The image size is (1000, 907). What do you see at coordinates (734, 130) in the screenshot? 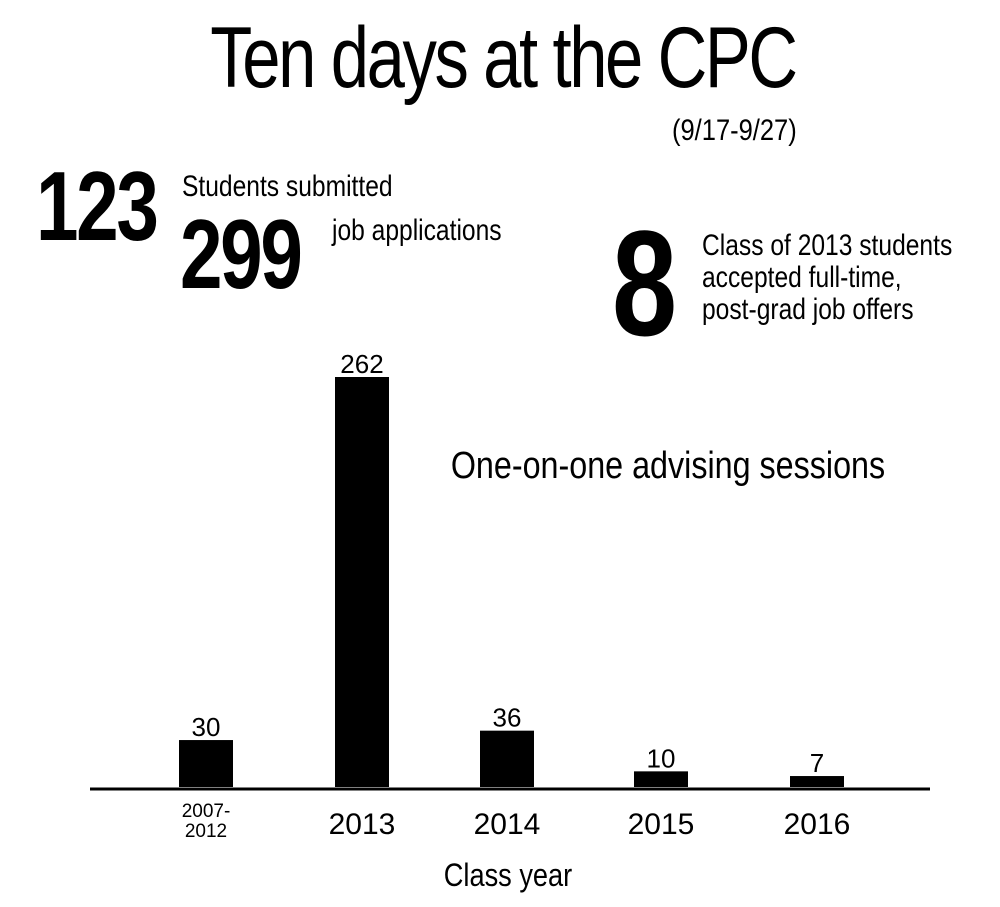
I see `date-range: (9/17-9/27)` at bounding box center [734, 130].